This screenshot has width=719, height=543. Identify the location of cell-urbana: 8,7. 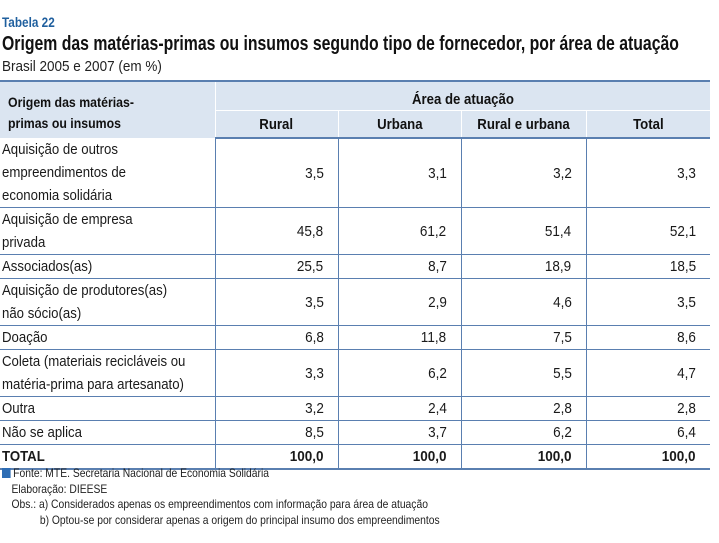
(400, 266).